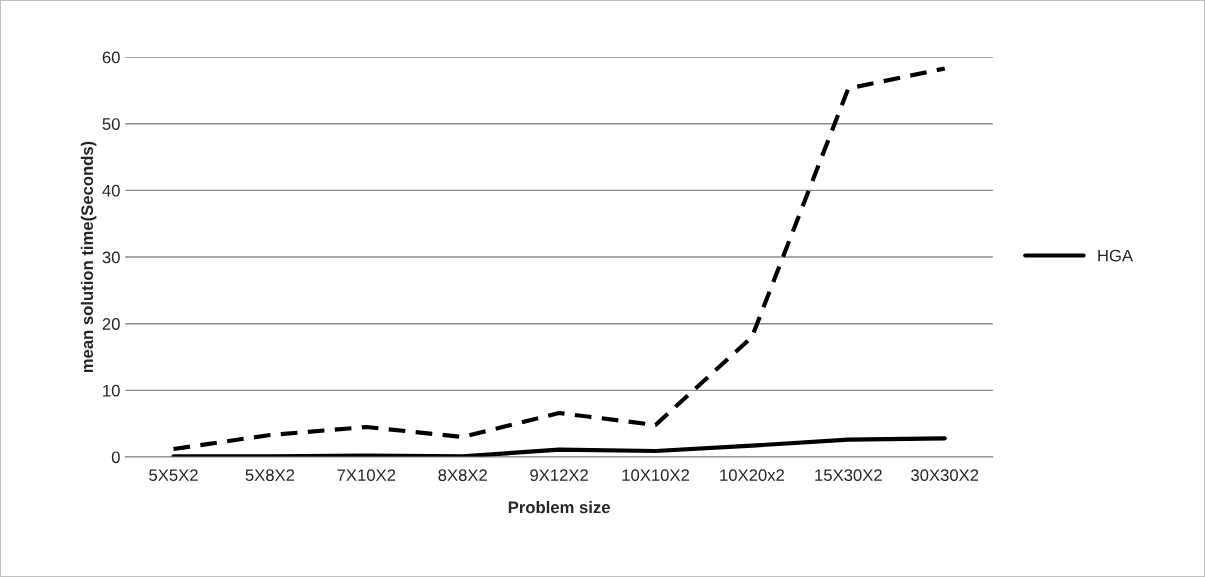 The width and height of the screenshot is (1205, 577). What do you see at coordinates (111, 257) in the screenshot?
I see `y-tick-label: 30` at bounding box center [111, 257].